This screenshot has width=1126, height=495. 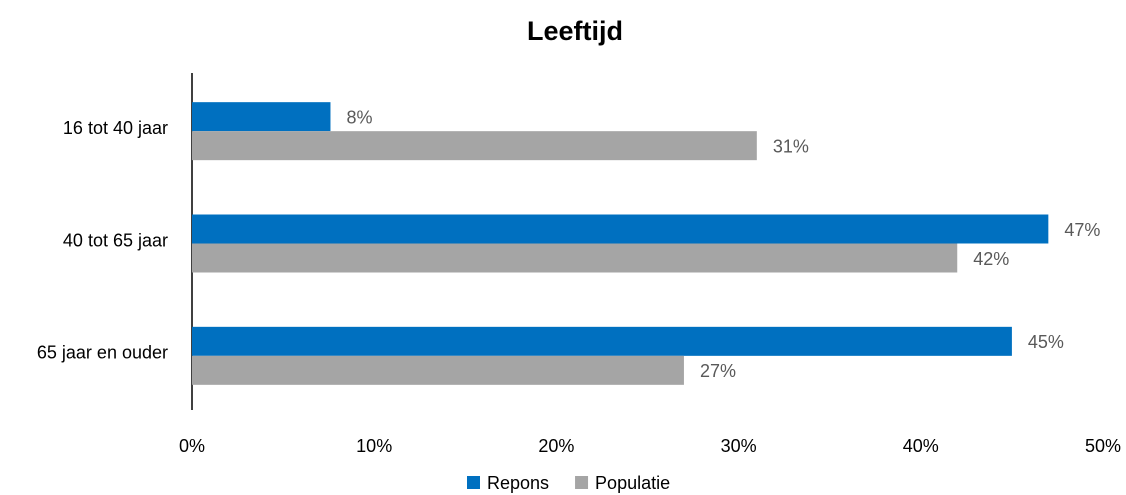 What do you see at coordinates (718, 371) in the screenshot?
I see `value-label: 27%` at bounding box center [718, 371].